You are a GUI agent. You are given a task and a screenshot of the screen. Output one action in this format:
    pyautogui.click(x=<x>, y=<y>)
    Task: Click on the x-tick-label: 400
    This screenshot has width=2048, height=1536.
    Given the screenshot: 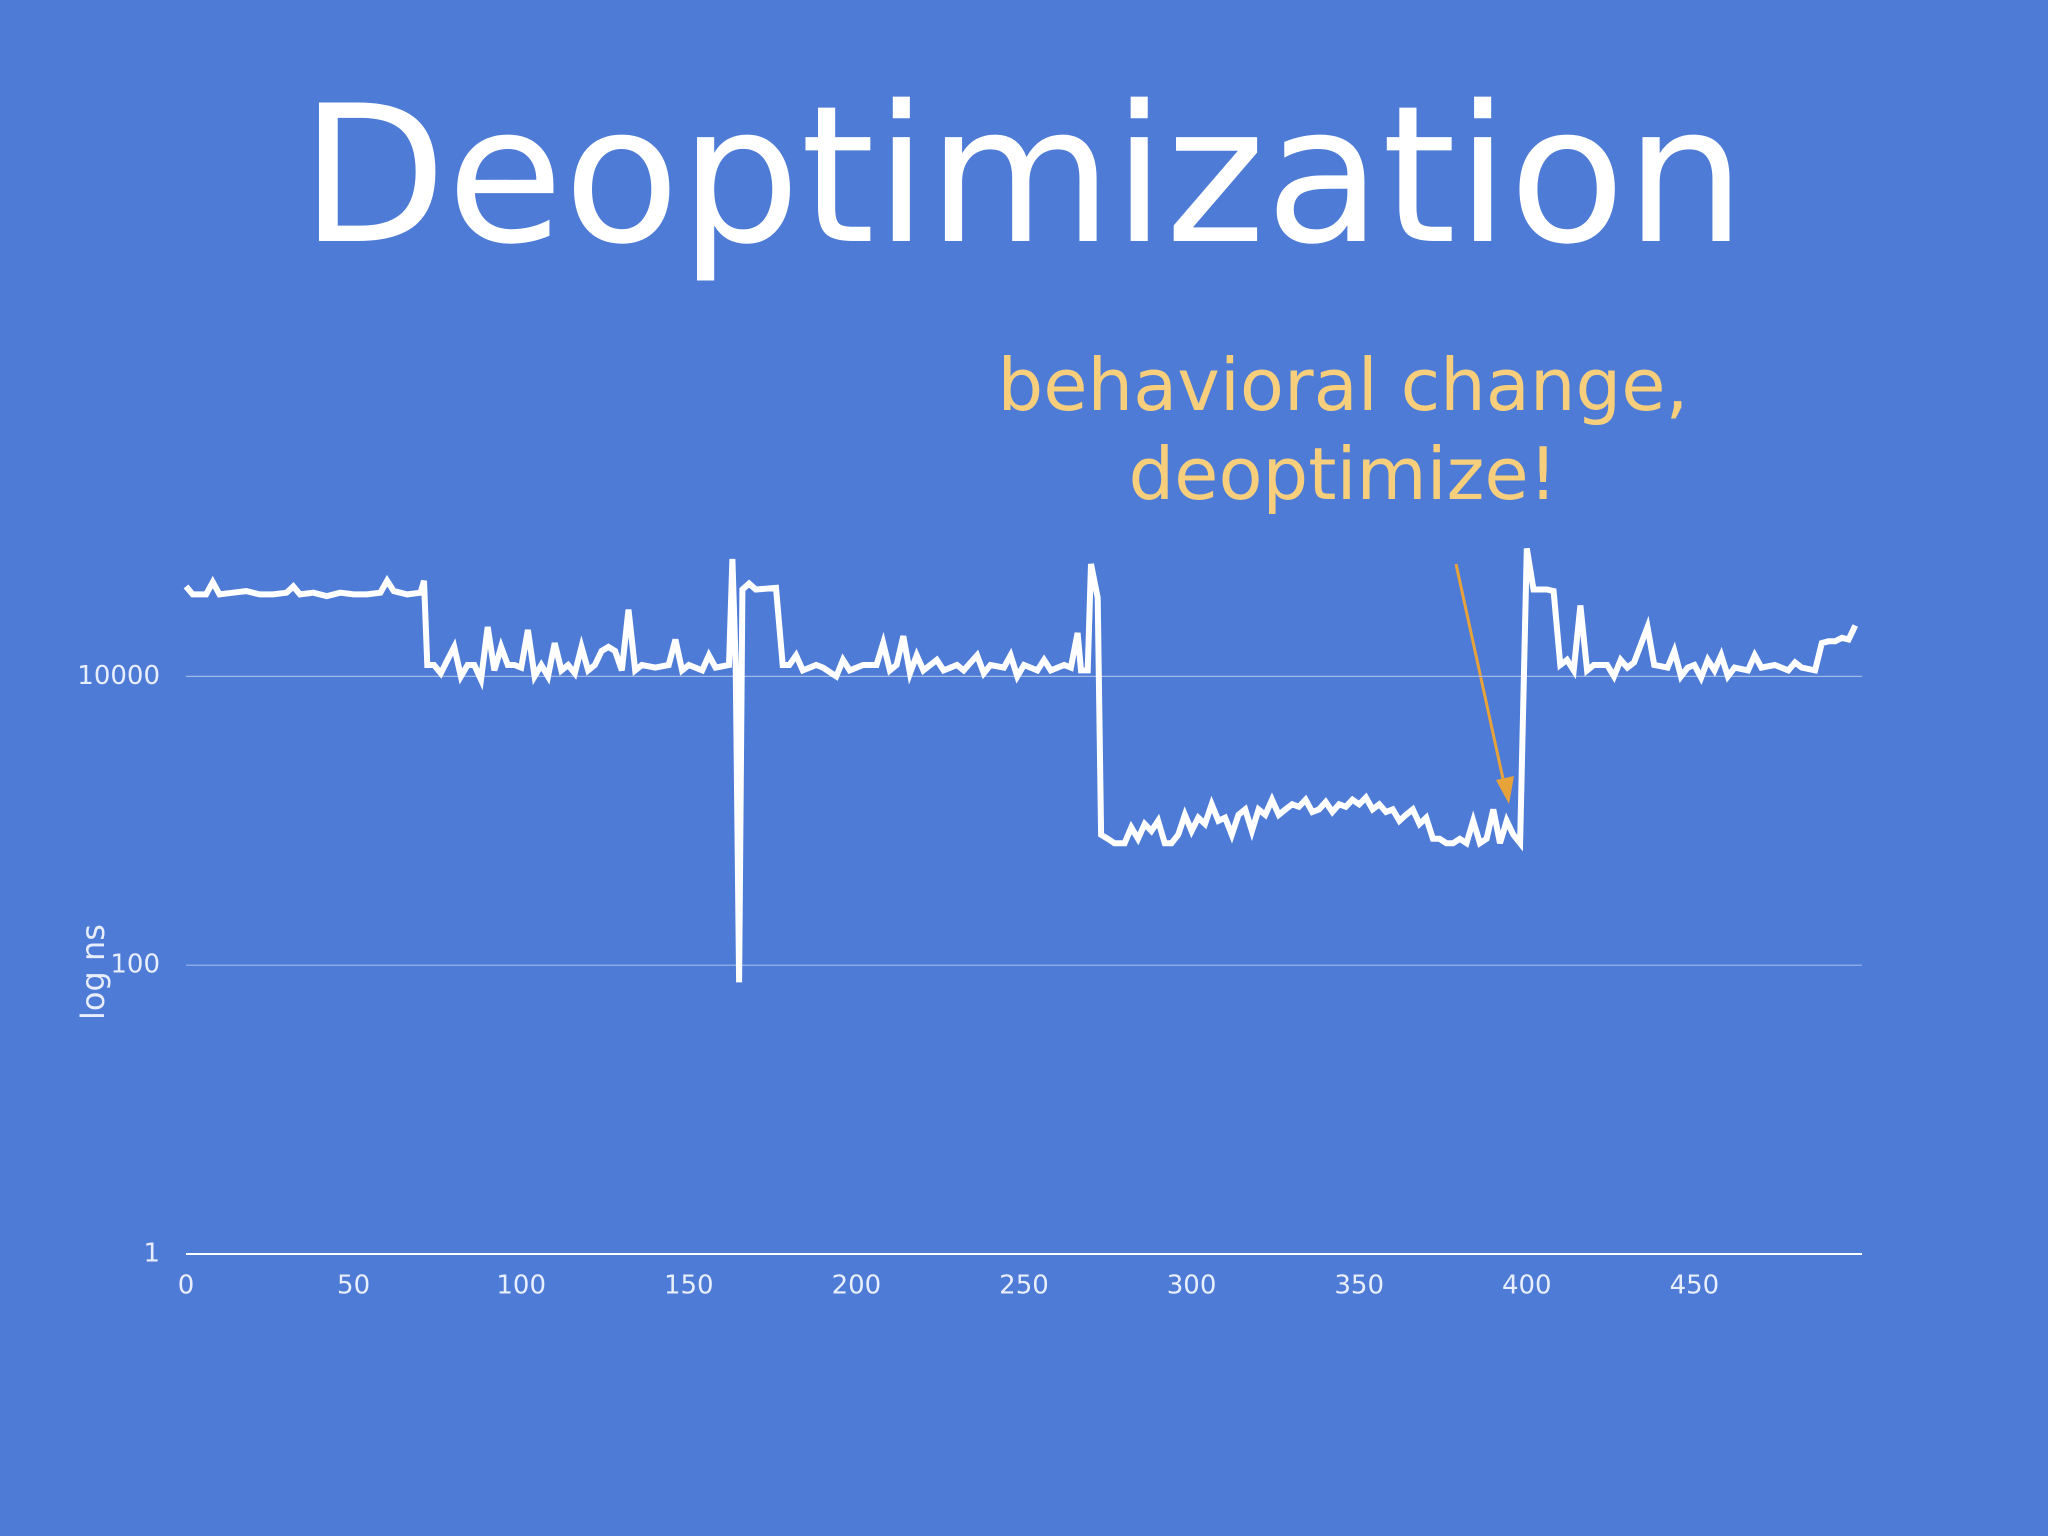 What is the action you would take?
    pyautogui.click(x=1527, y=1286)
    